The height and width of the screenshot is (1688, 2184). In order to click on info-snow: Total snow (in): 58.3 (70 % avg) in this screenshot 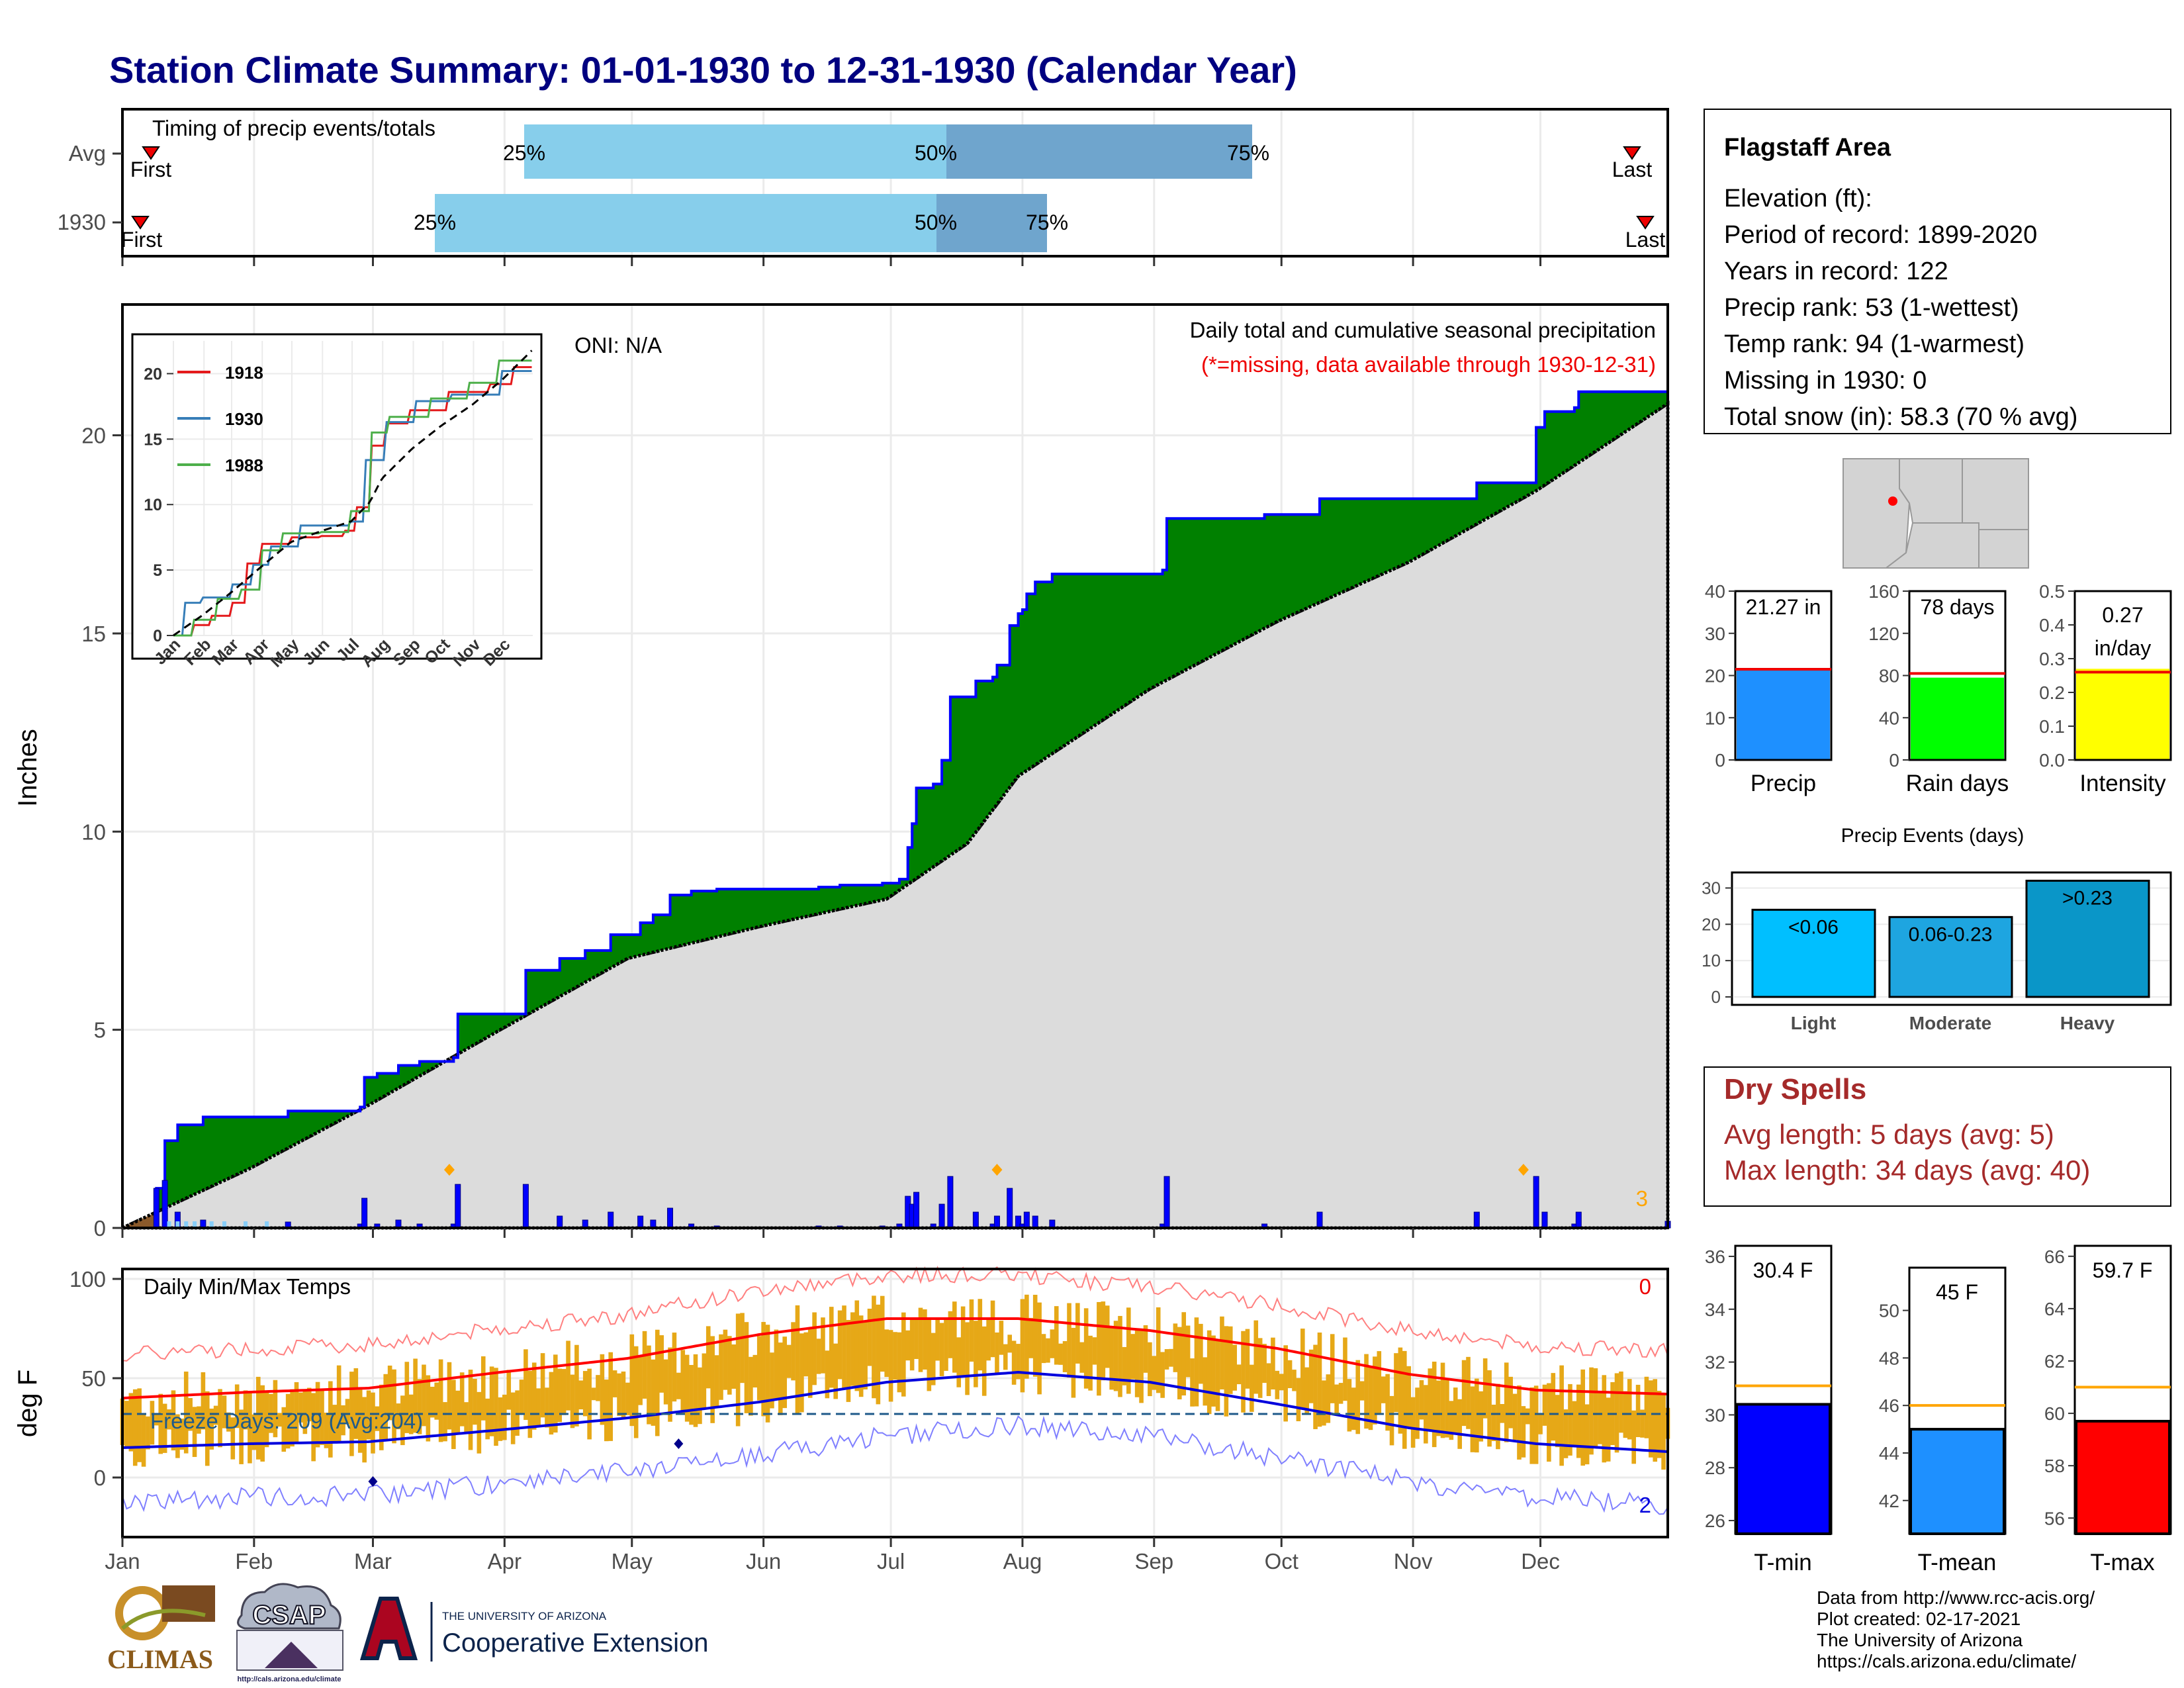, I will do `click(1900, 417)`.